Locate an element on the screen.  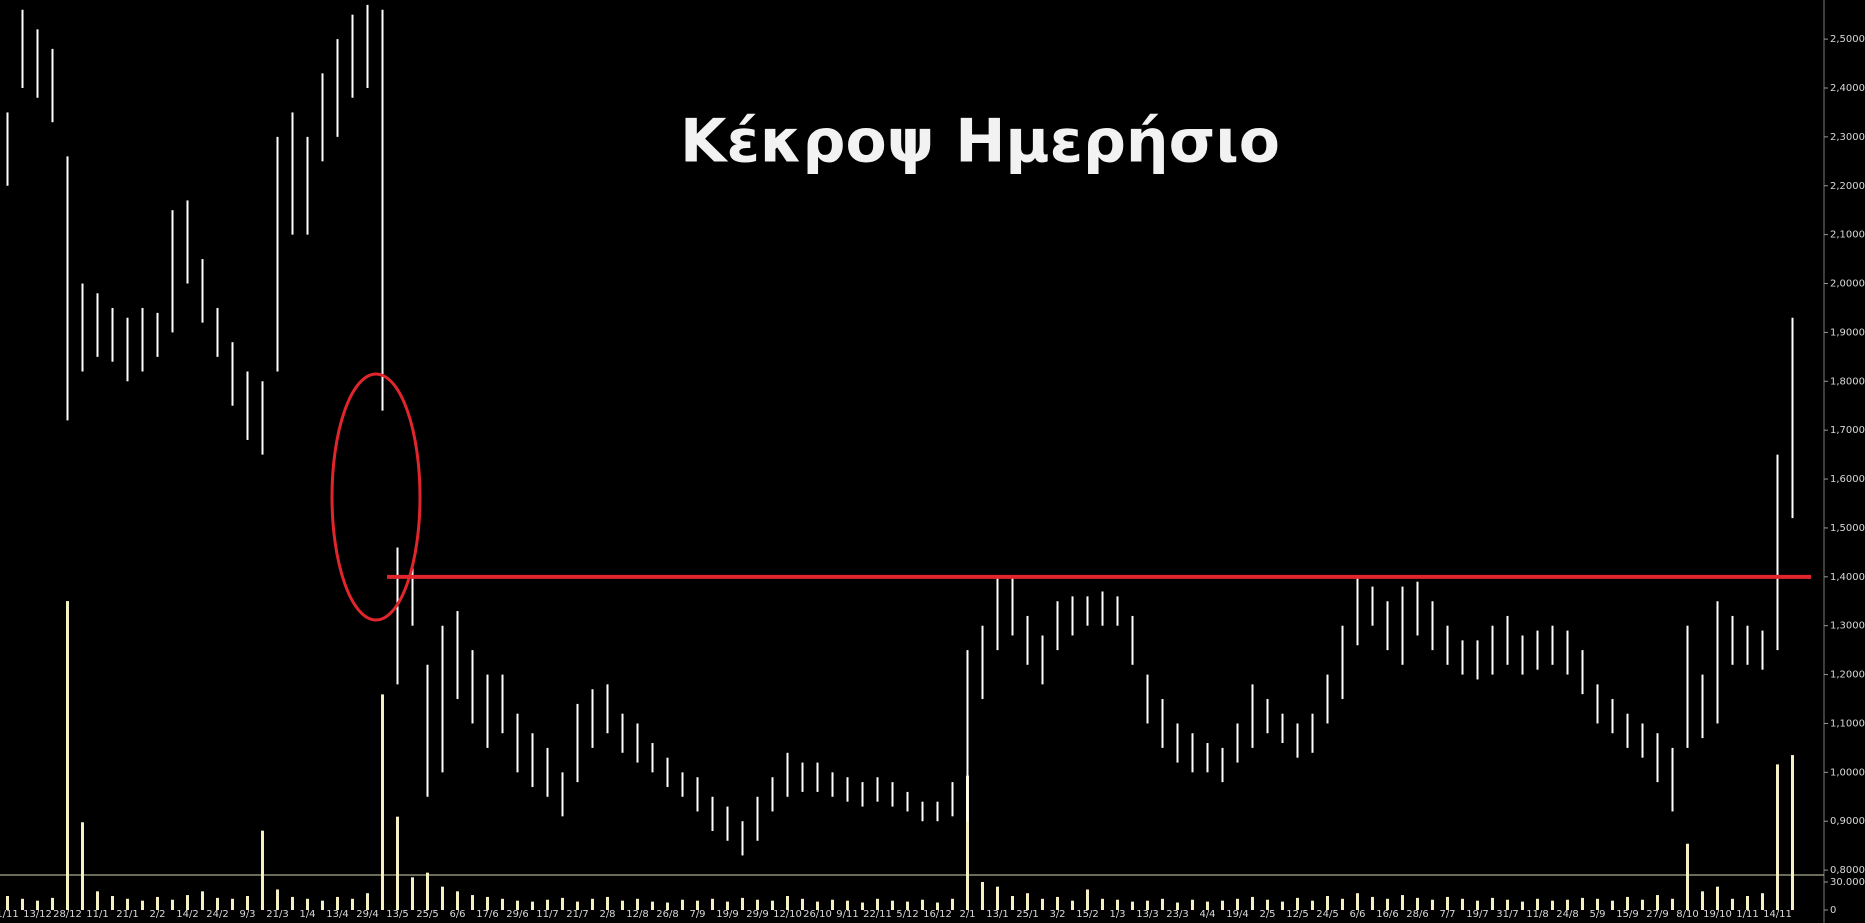
x-tick-label: 21/1 is located at coordinates (127, 914).